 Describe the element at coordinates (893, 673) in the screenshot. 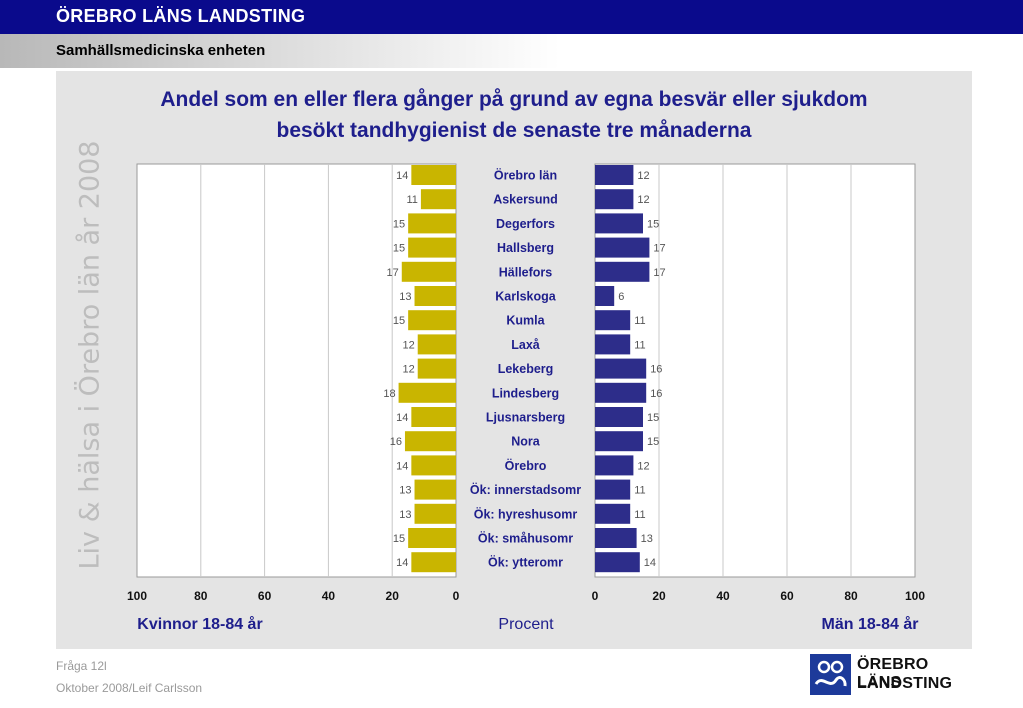

I see `logo-text-line-1: ÖREBRO LÄNS` at that location.